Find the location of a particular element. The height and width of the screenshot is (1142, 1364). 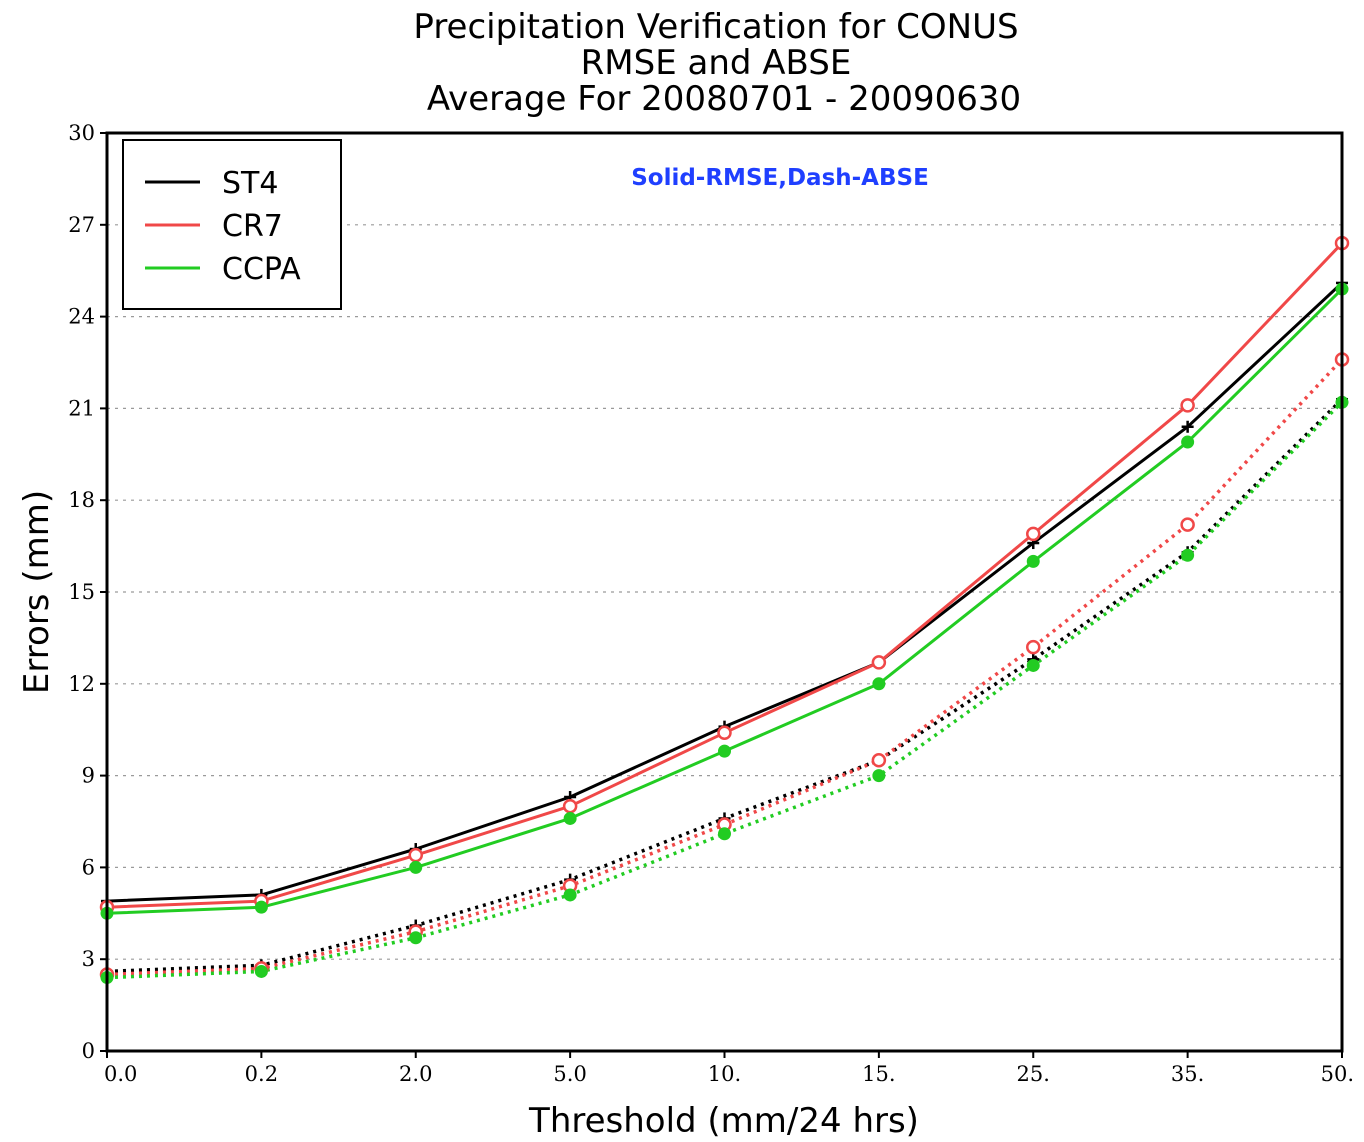

line-style-note: Solid-RMSE,Dash-ABSE is located at coordinates (780, 178).